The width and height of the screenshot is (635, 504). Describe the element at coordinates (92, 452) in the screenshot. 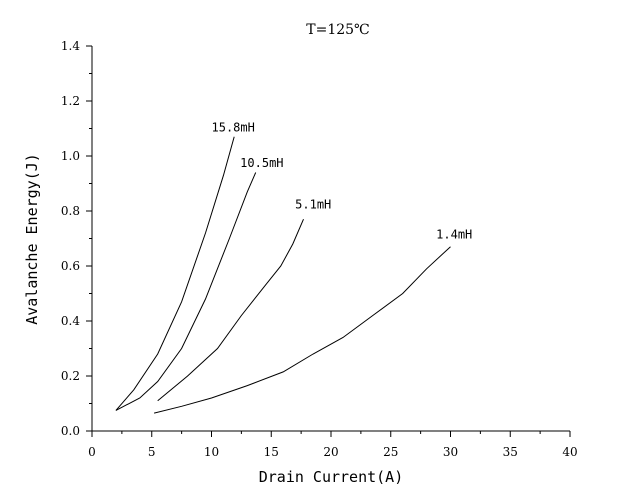

I see `x-tick-label: 0` at that location.